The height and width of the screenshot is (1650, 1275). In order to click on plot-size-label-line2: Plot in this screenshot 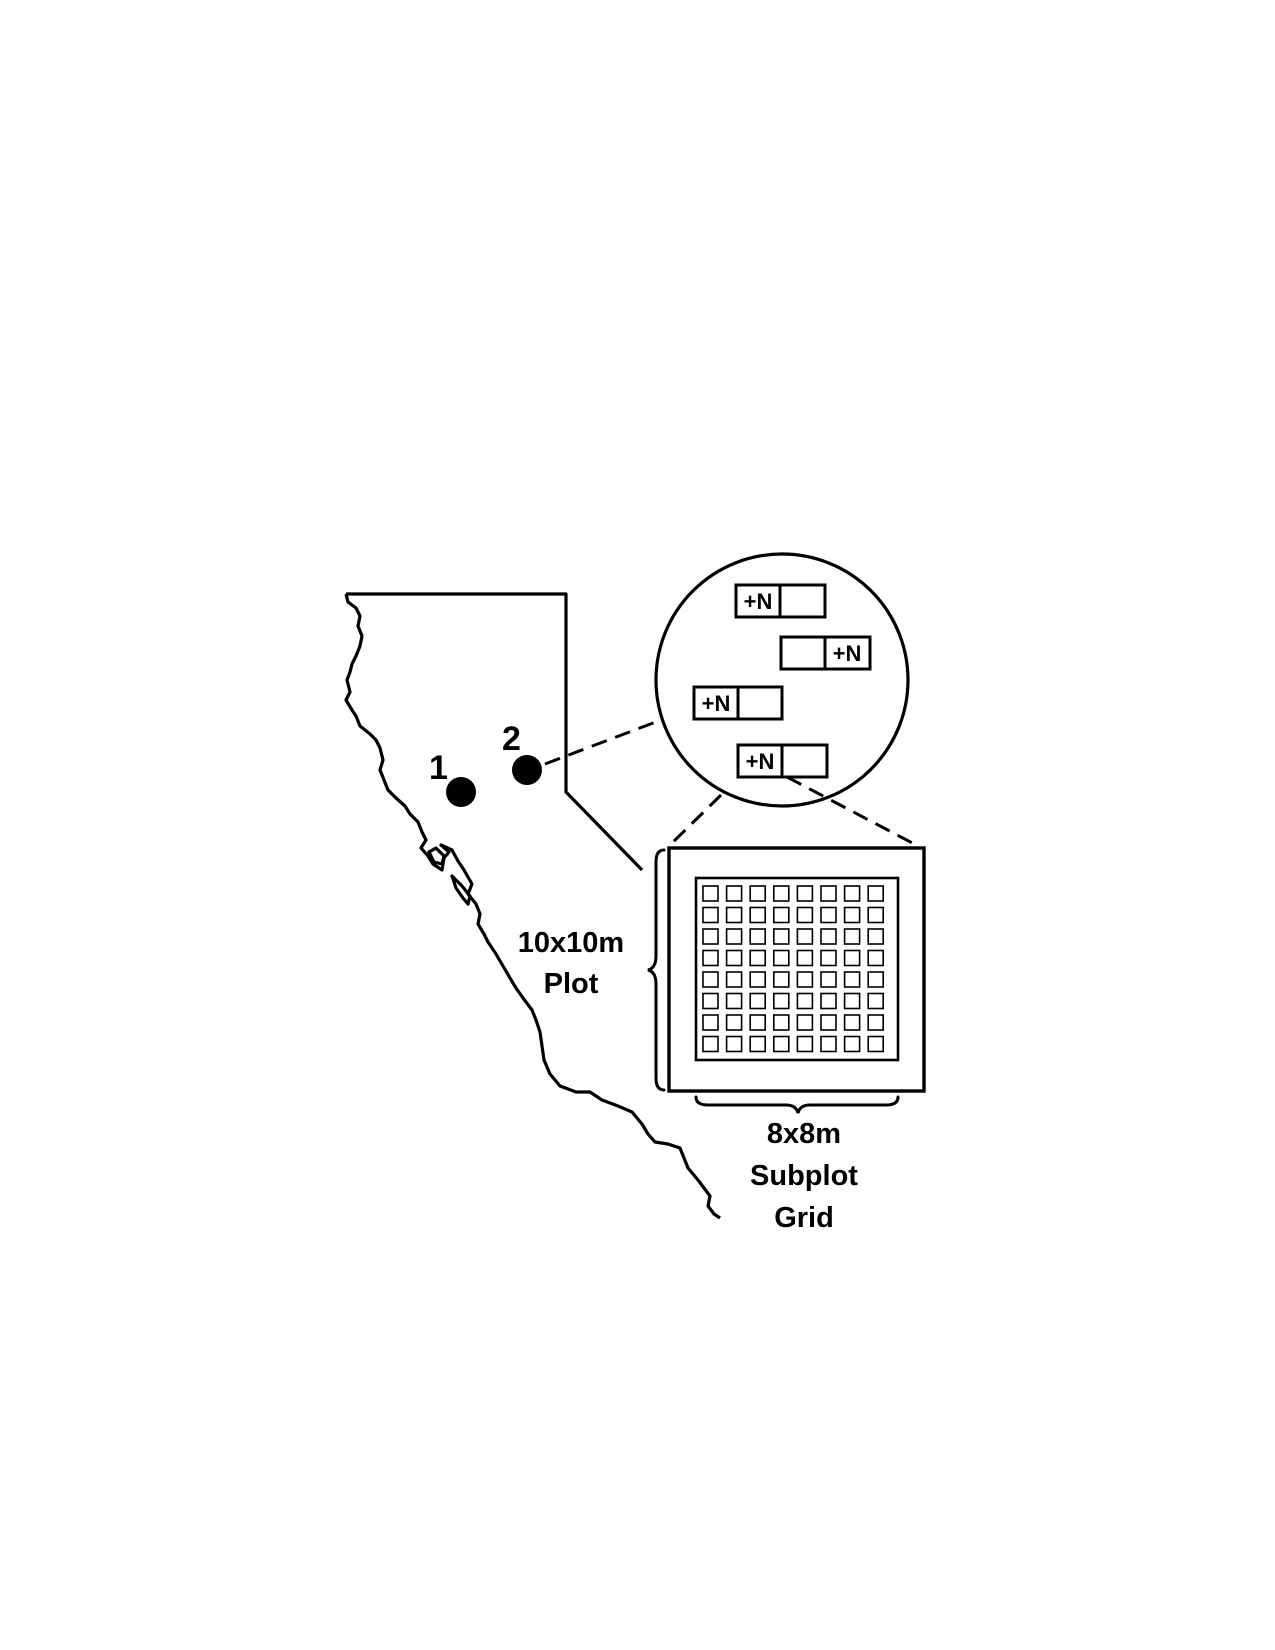, I will do `click(571, 984)`.